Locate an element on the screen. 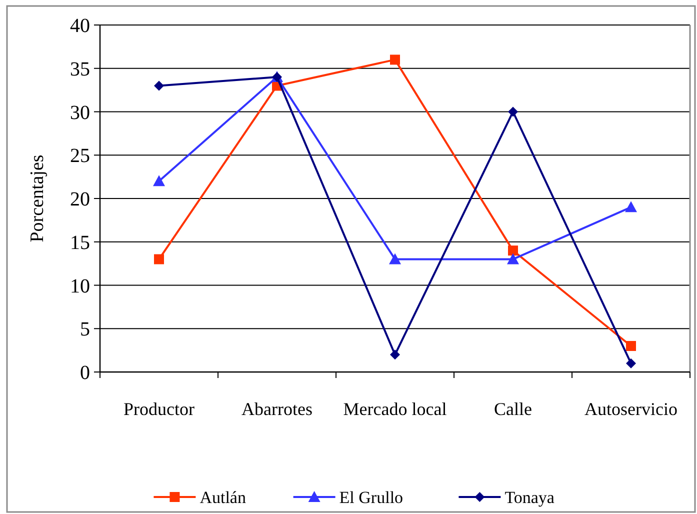 Image resolution: width=697 pixels, height=514 pixels. y-tick-label: 40 is located at coordinates (80, 26).